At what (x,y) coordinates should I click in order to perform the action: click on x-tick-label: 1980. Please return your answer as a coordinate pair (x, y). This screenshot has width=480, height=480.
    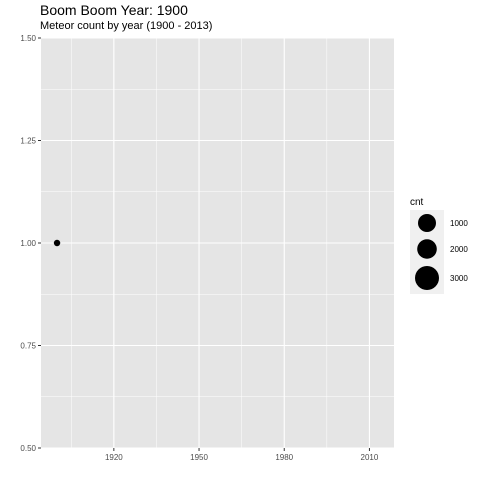
    Looking at the image, I should click on (284, 457).